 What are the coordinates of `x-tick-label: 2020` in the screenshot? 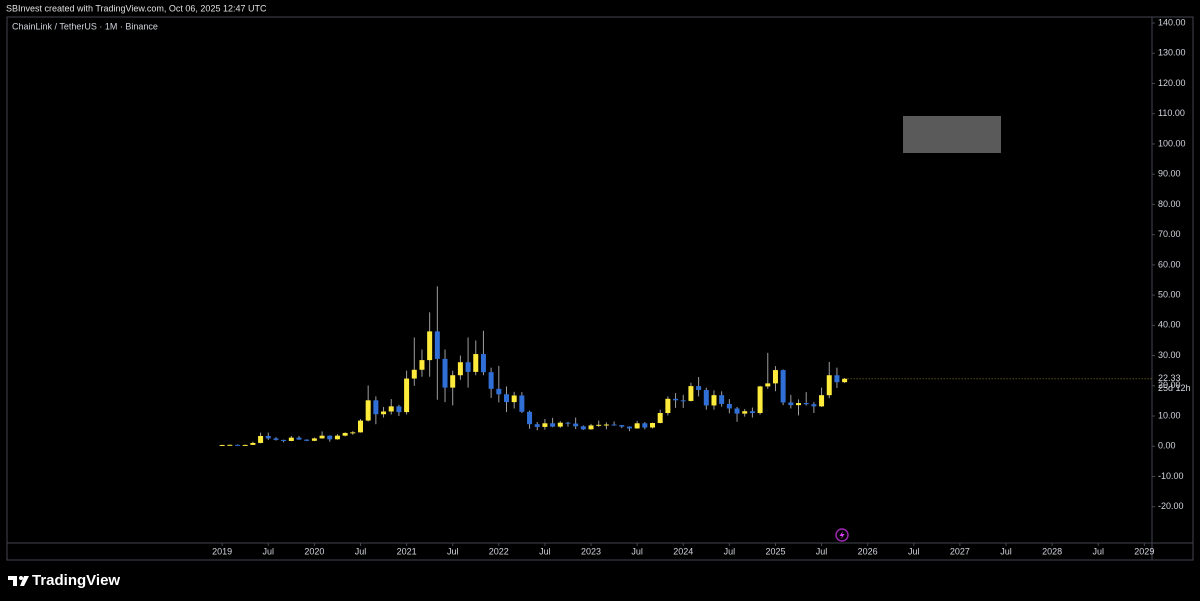 It's located at (314, 551).